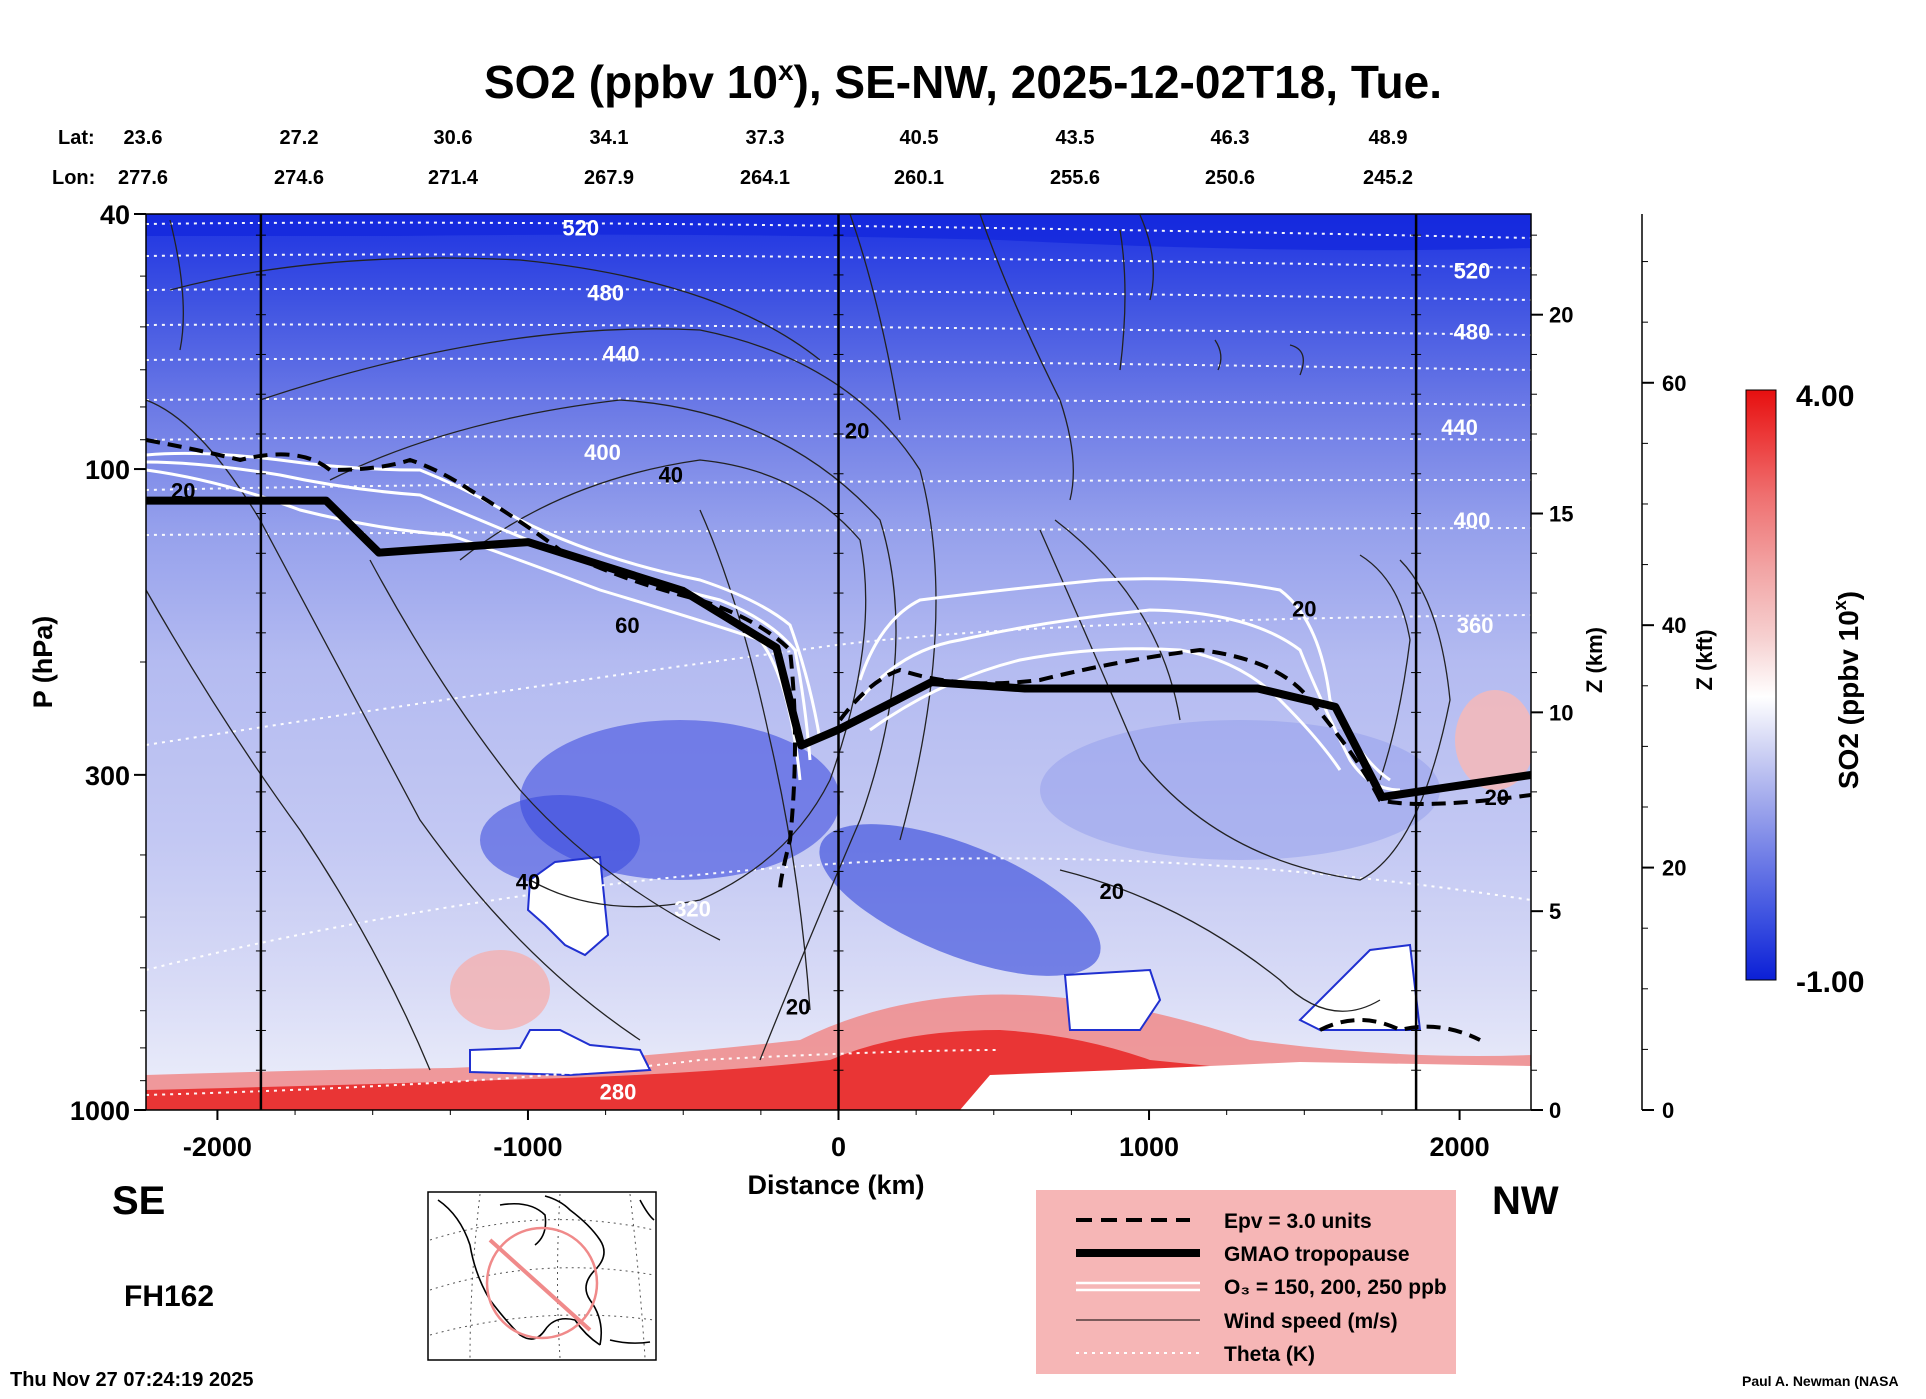 This screenshot has width=1926, height=1399. What do you see at coordinates (1674, 383) in the screenshot?
I see `z-kft-tick-label: 60` at bounding box center [1674, 383].